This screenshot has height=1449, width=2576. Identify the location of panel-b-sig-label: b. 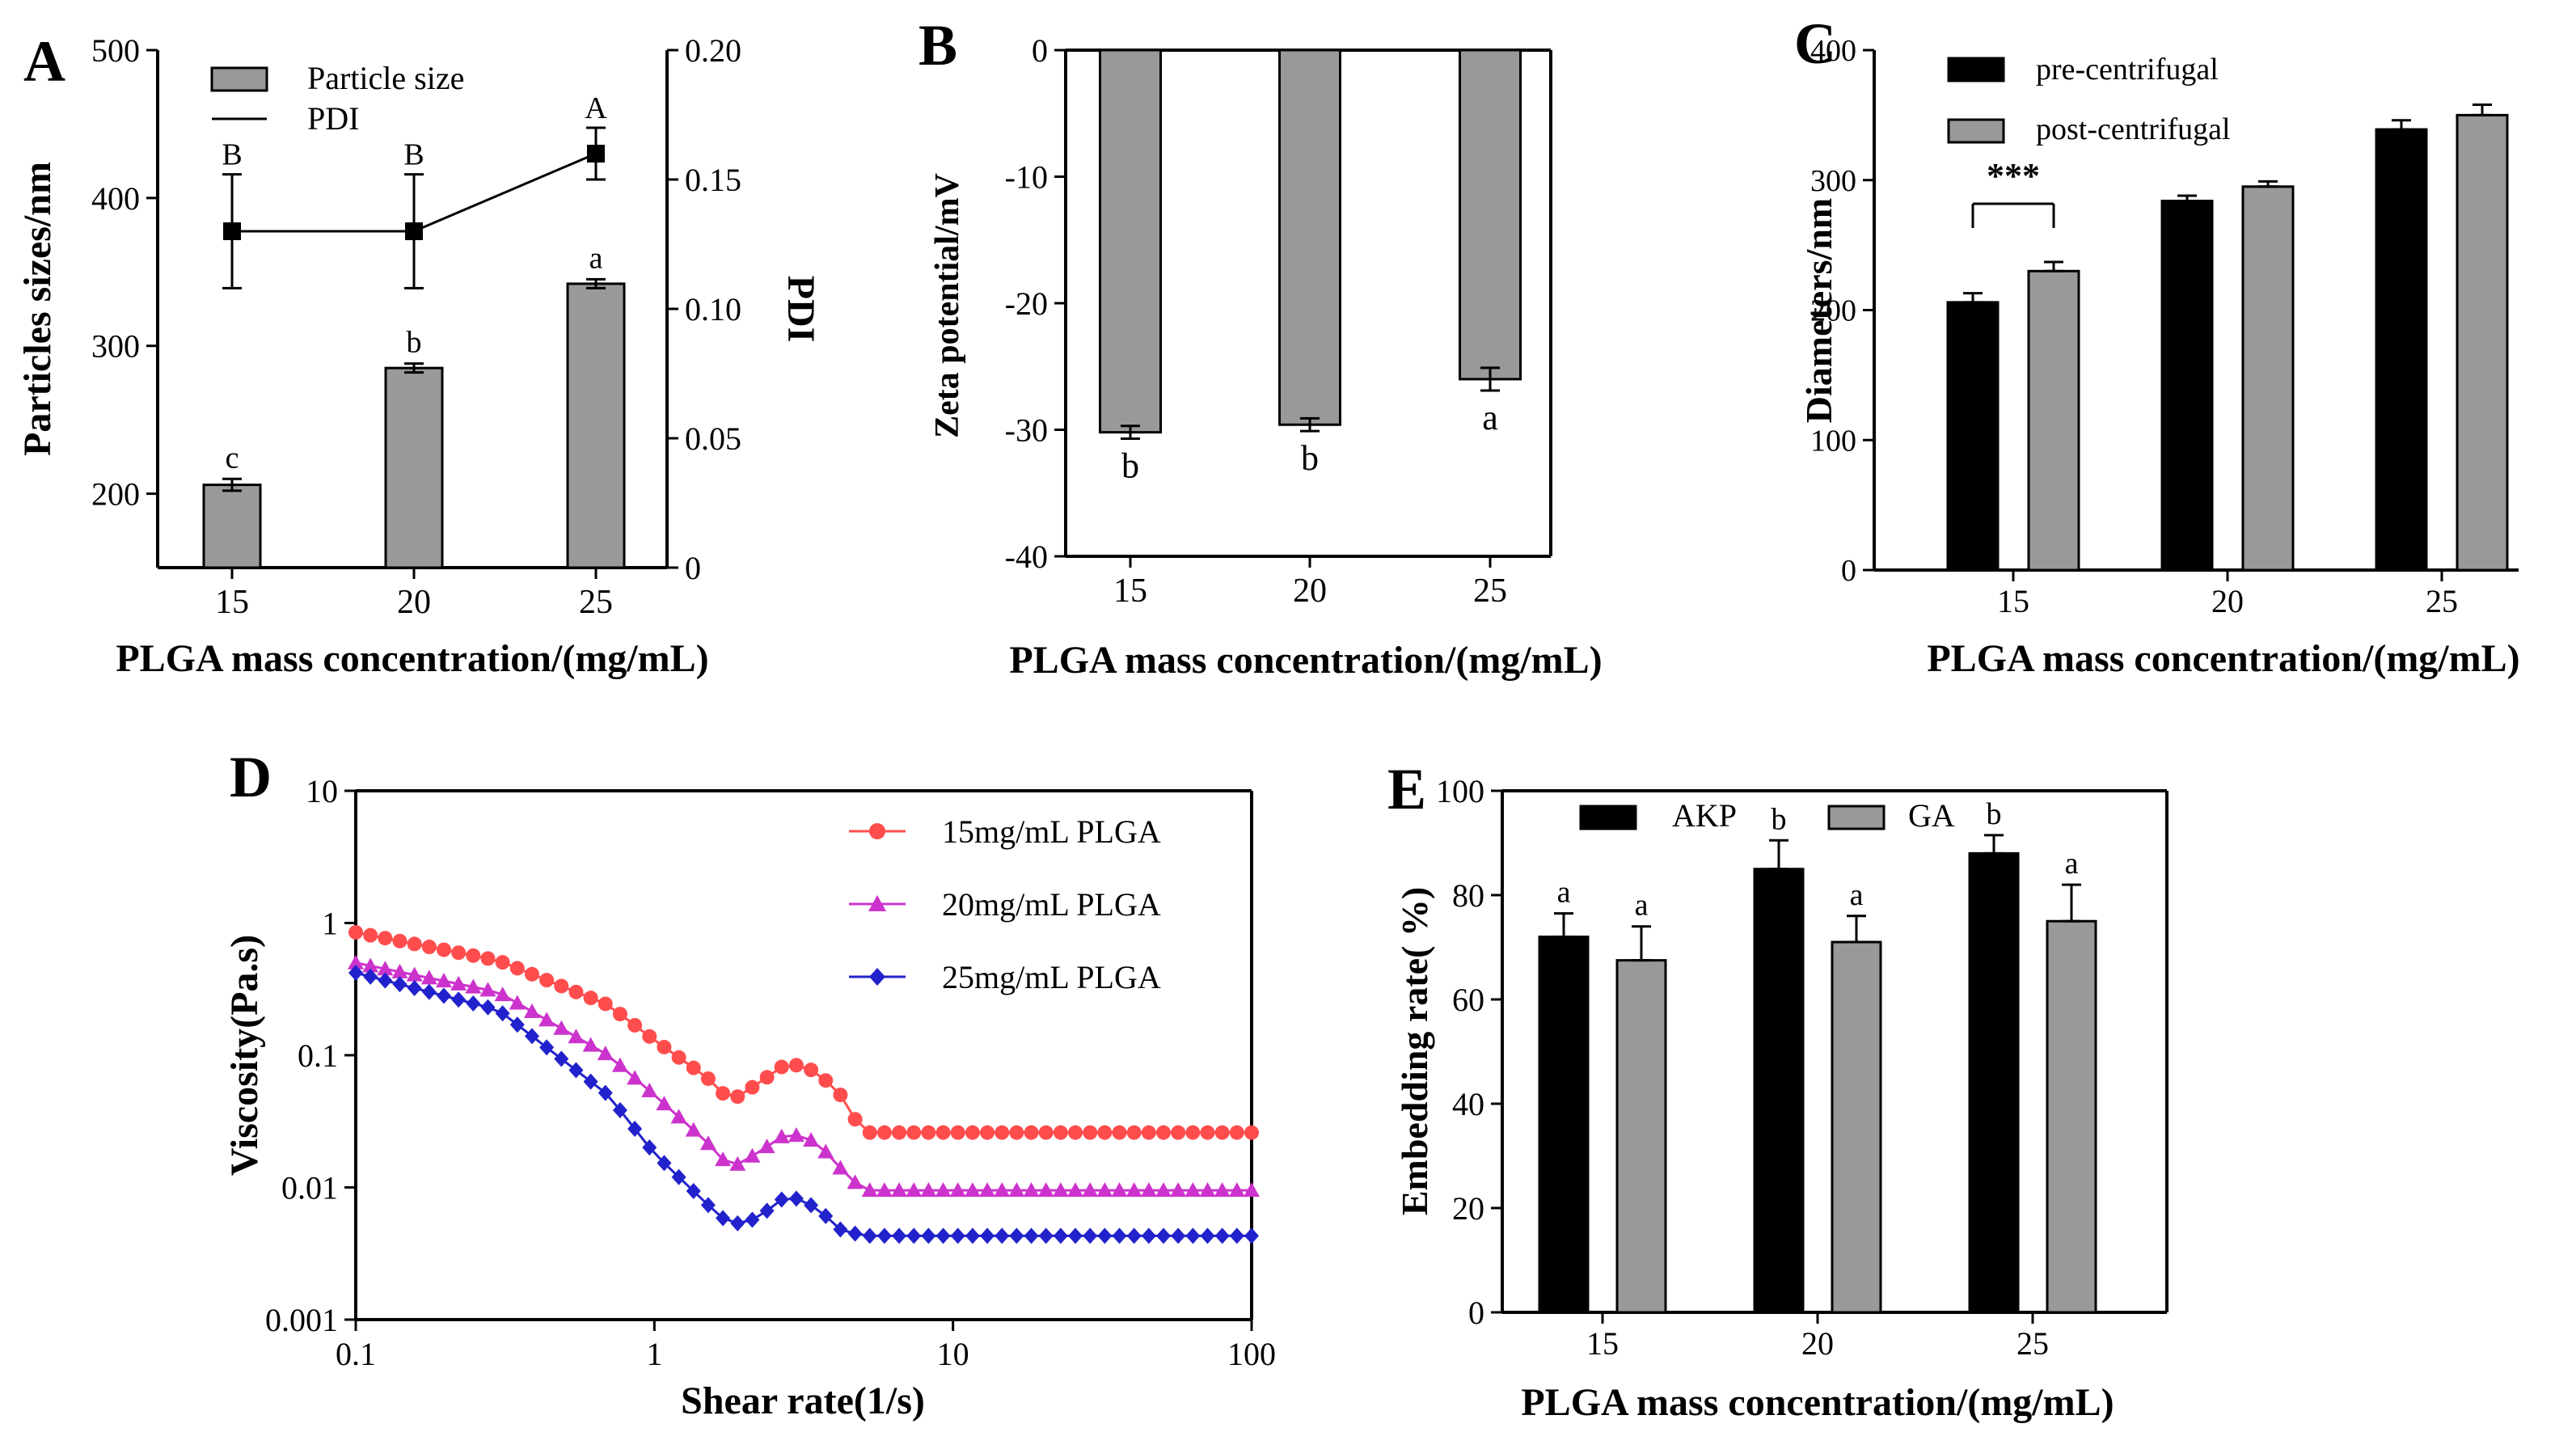
(1310, 458).